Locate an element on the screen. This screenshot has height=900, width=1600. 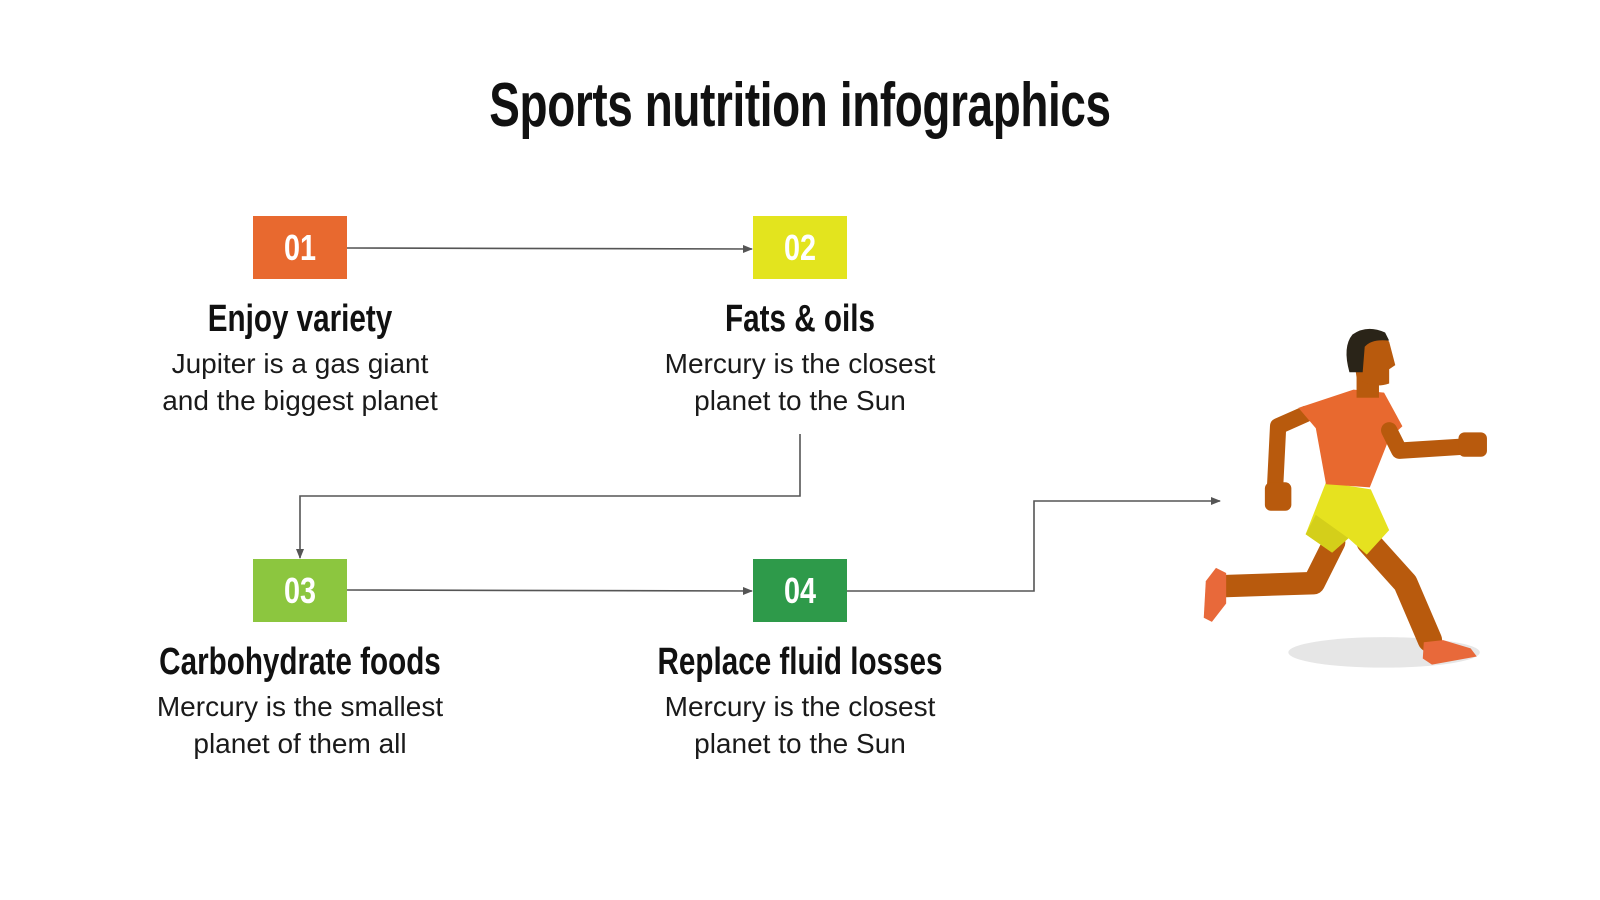
runner-front-leg is located at coordinates (1399, 591).